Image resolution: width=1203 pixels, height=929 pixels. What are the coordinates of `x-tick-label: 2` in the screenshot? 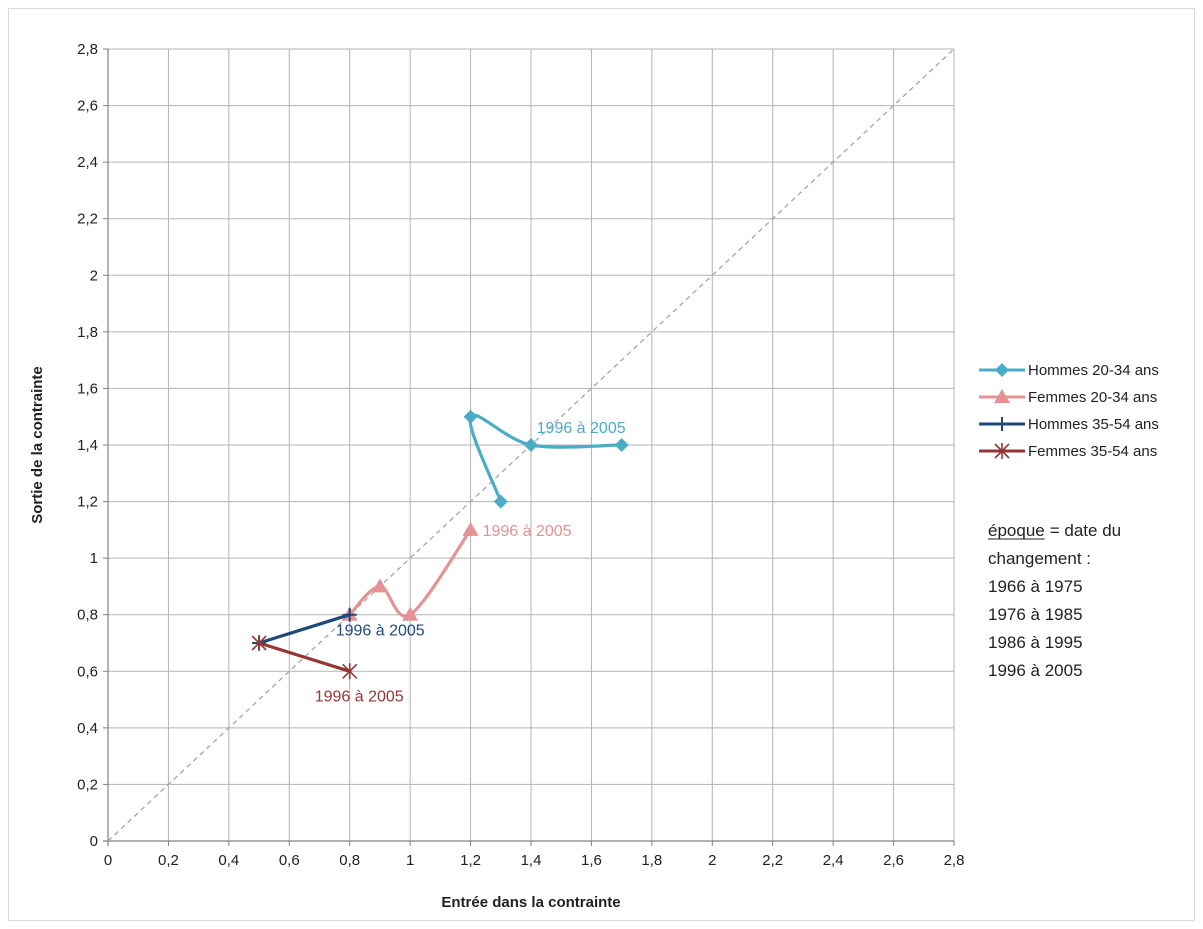 It's located at (712, 860).